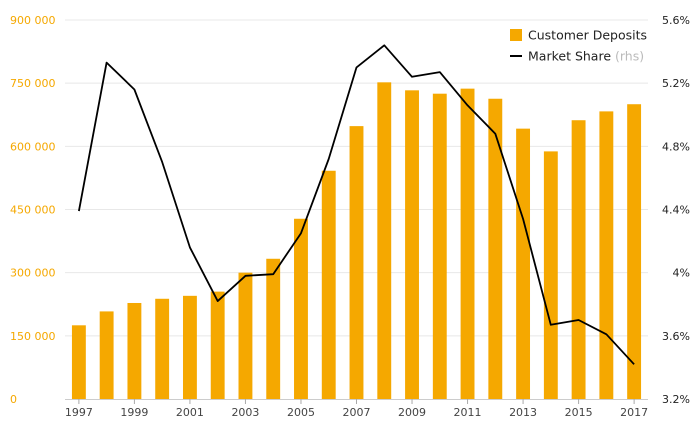  Describe the element at coordinates (579, 412) in the screenshot. I see `x-tick-label-2015: 2015` at that location.